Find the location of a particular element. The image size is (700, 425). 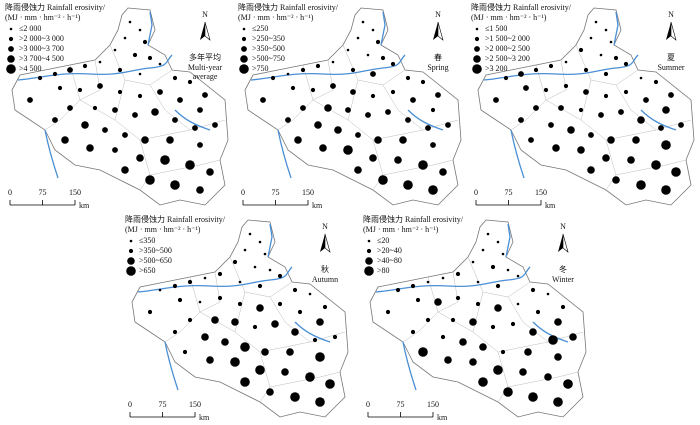

legend-label: >500~650 is located at coordinates (155, 260).